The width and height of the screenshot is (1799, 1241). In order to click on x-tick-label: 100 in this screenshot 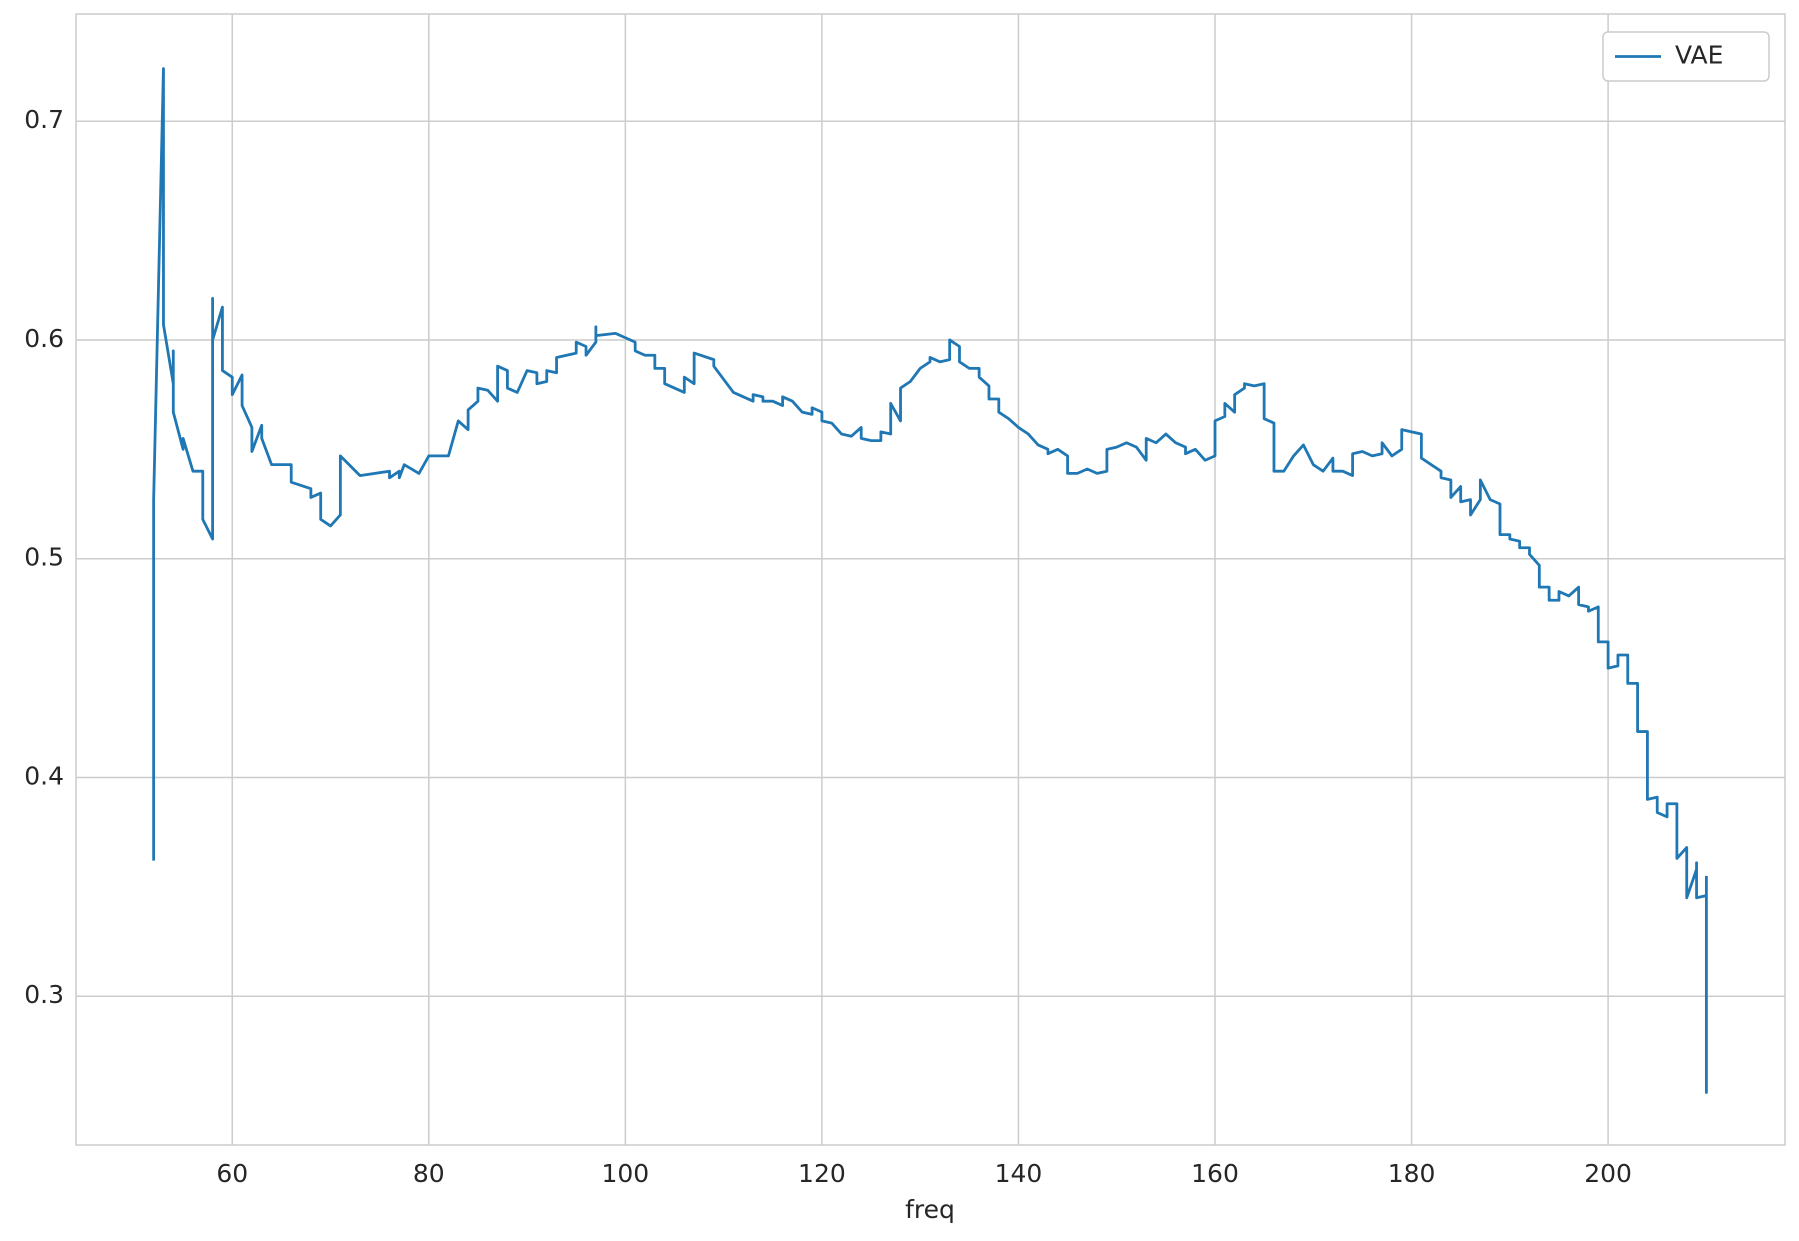, I will do `click(625, 1173)`.